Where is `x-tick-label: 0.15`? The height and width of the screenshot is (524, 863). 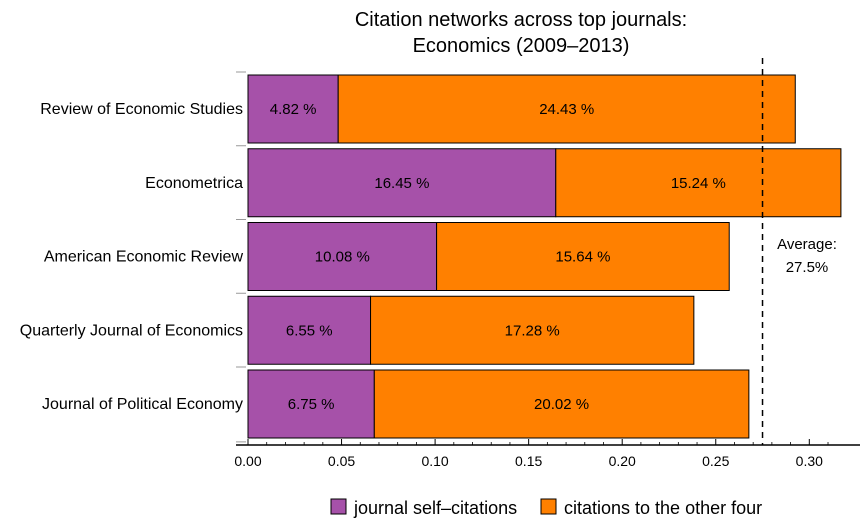 x-tick-label: 0.15 is located at coordinates (528, 461).